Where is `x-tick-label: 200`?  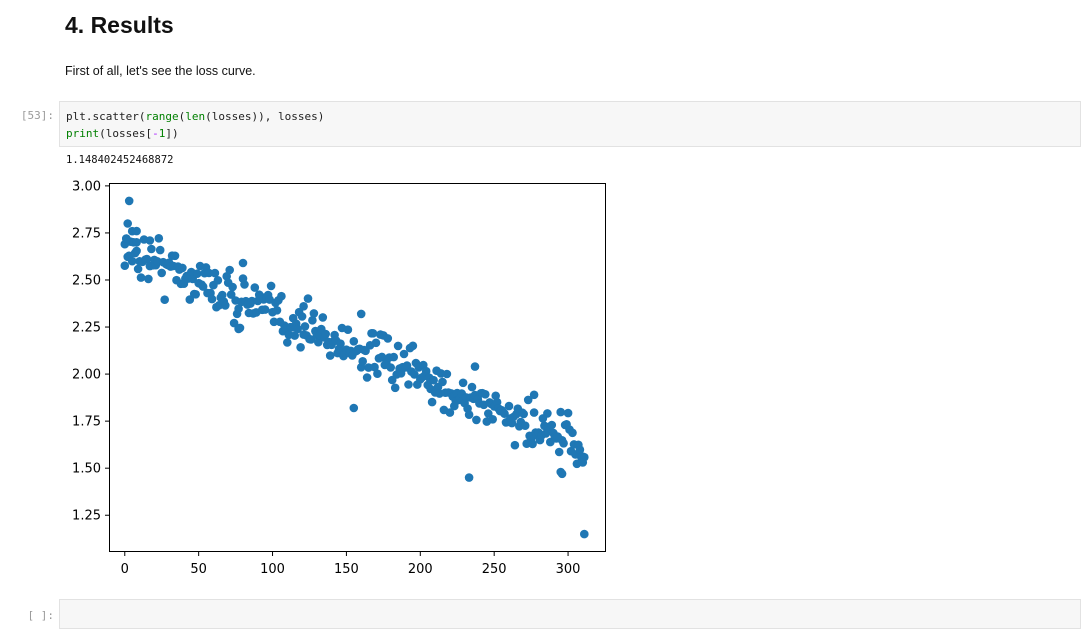 x-tick-label: 200 is located at coordinates (420, 569).